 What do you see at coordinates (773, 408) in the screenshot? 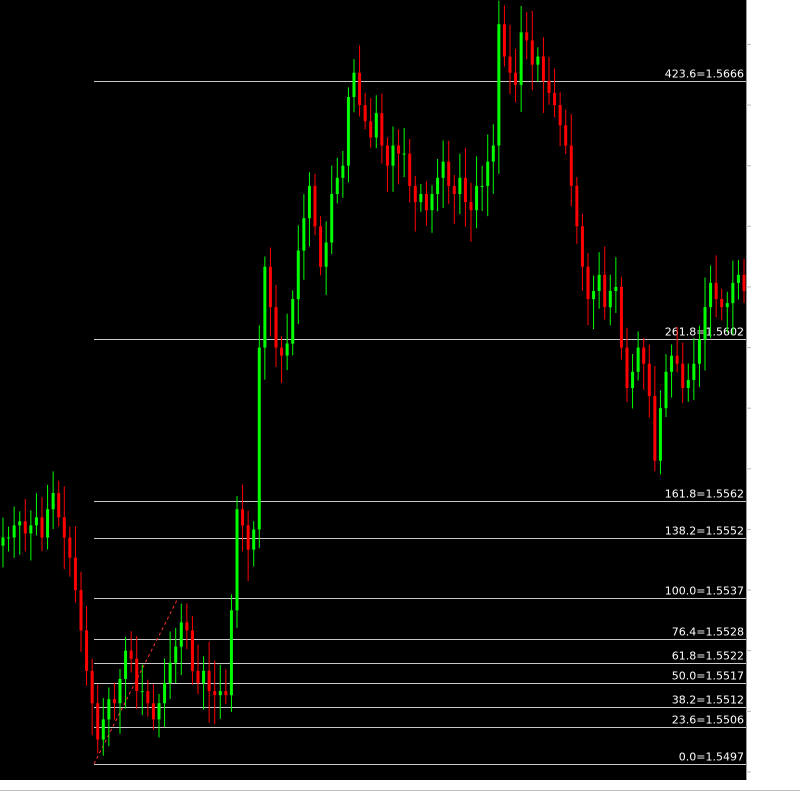
I see `price-tick-label: 1.5585` at bounding box center [773, 408].